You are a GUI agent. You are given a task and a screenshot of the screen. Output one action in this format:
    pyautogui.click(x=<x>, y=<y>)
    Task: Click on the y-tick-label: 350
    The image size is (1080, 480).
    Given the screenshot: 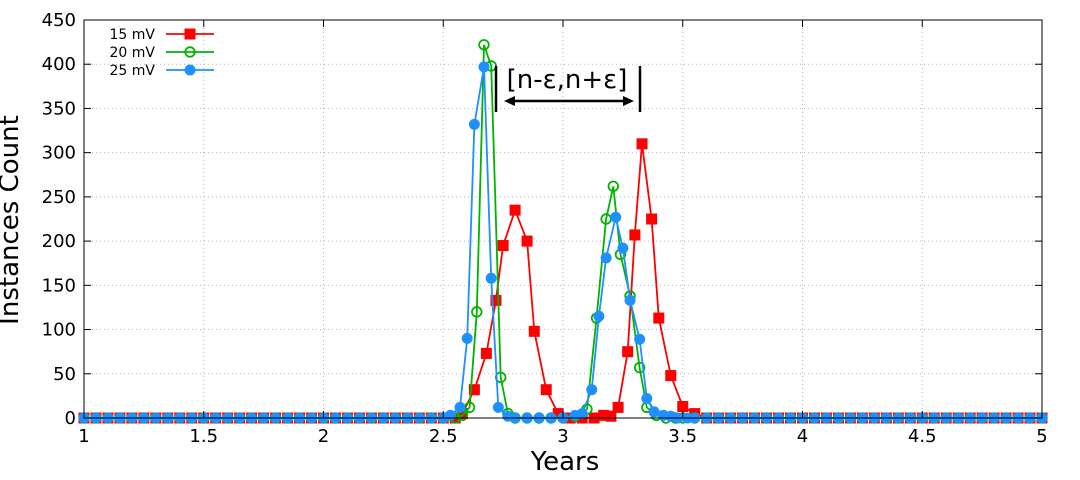 What is the action you would take?
    pyautogui.click(x=59, y=108)
    